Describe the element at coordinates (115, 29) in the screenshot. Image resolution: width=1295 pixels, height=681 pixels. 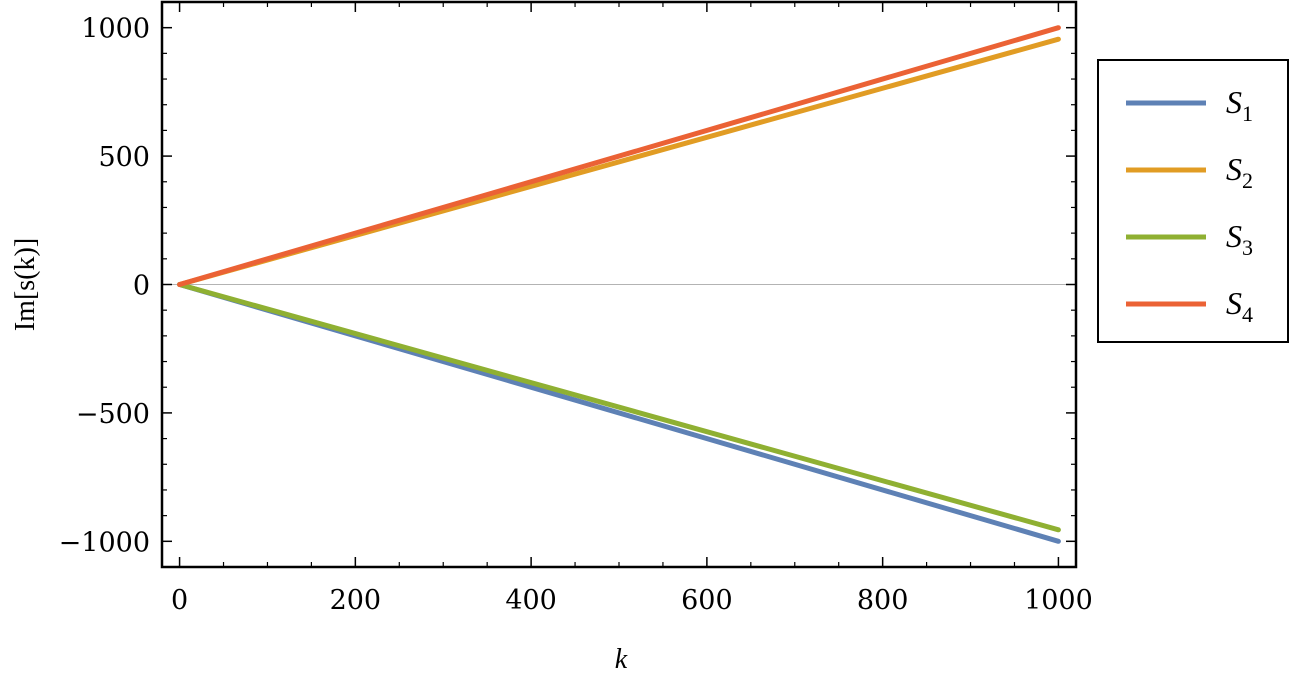
I see `y-tick-label: 1000` at that location.